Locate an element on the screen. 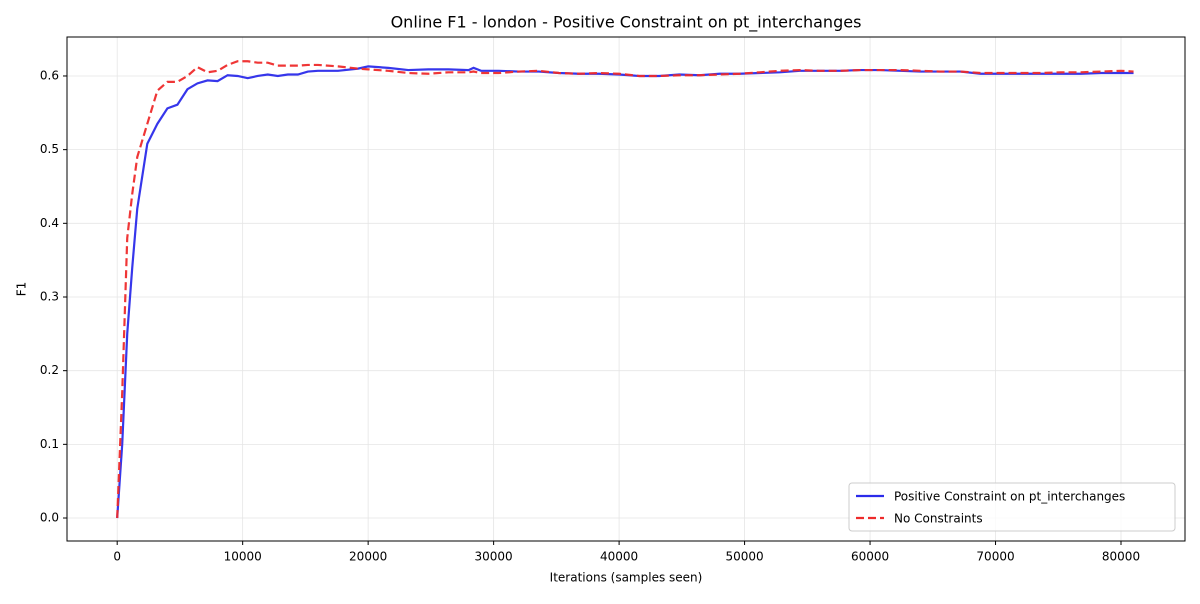 Image resolution: width=1200 pixels, height=604 pixels. x-tick-label: 20000 is located at coordinates (368, 557).